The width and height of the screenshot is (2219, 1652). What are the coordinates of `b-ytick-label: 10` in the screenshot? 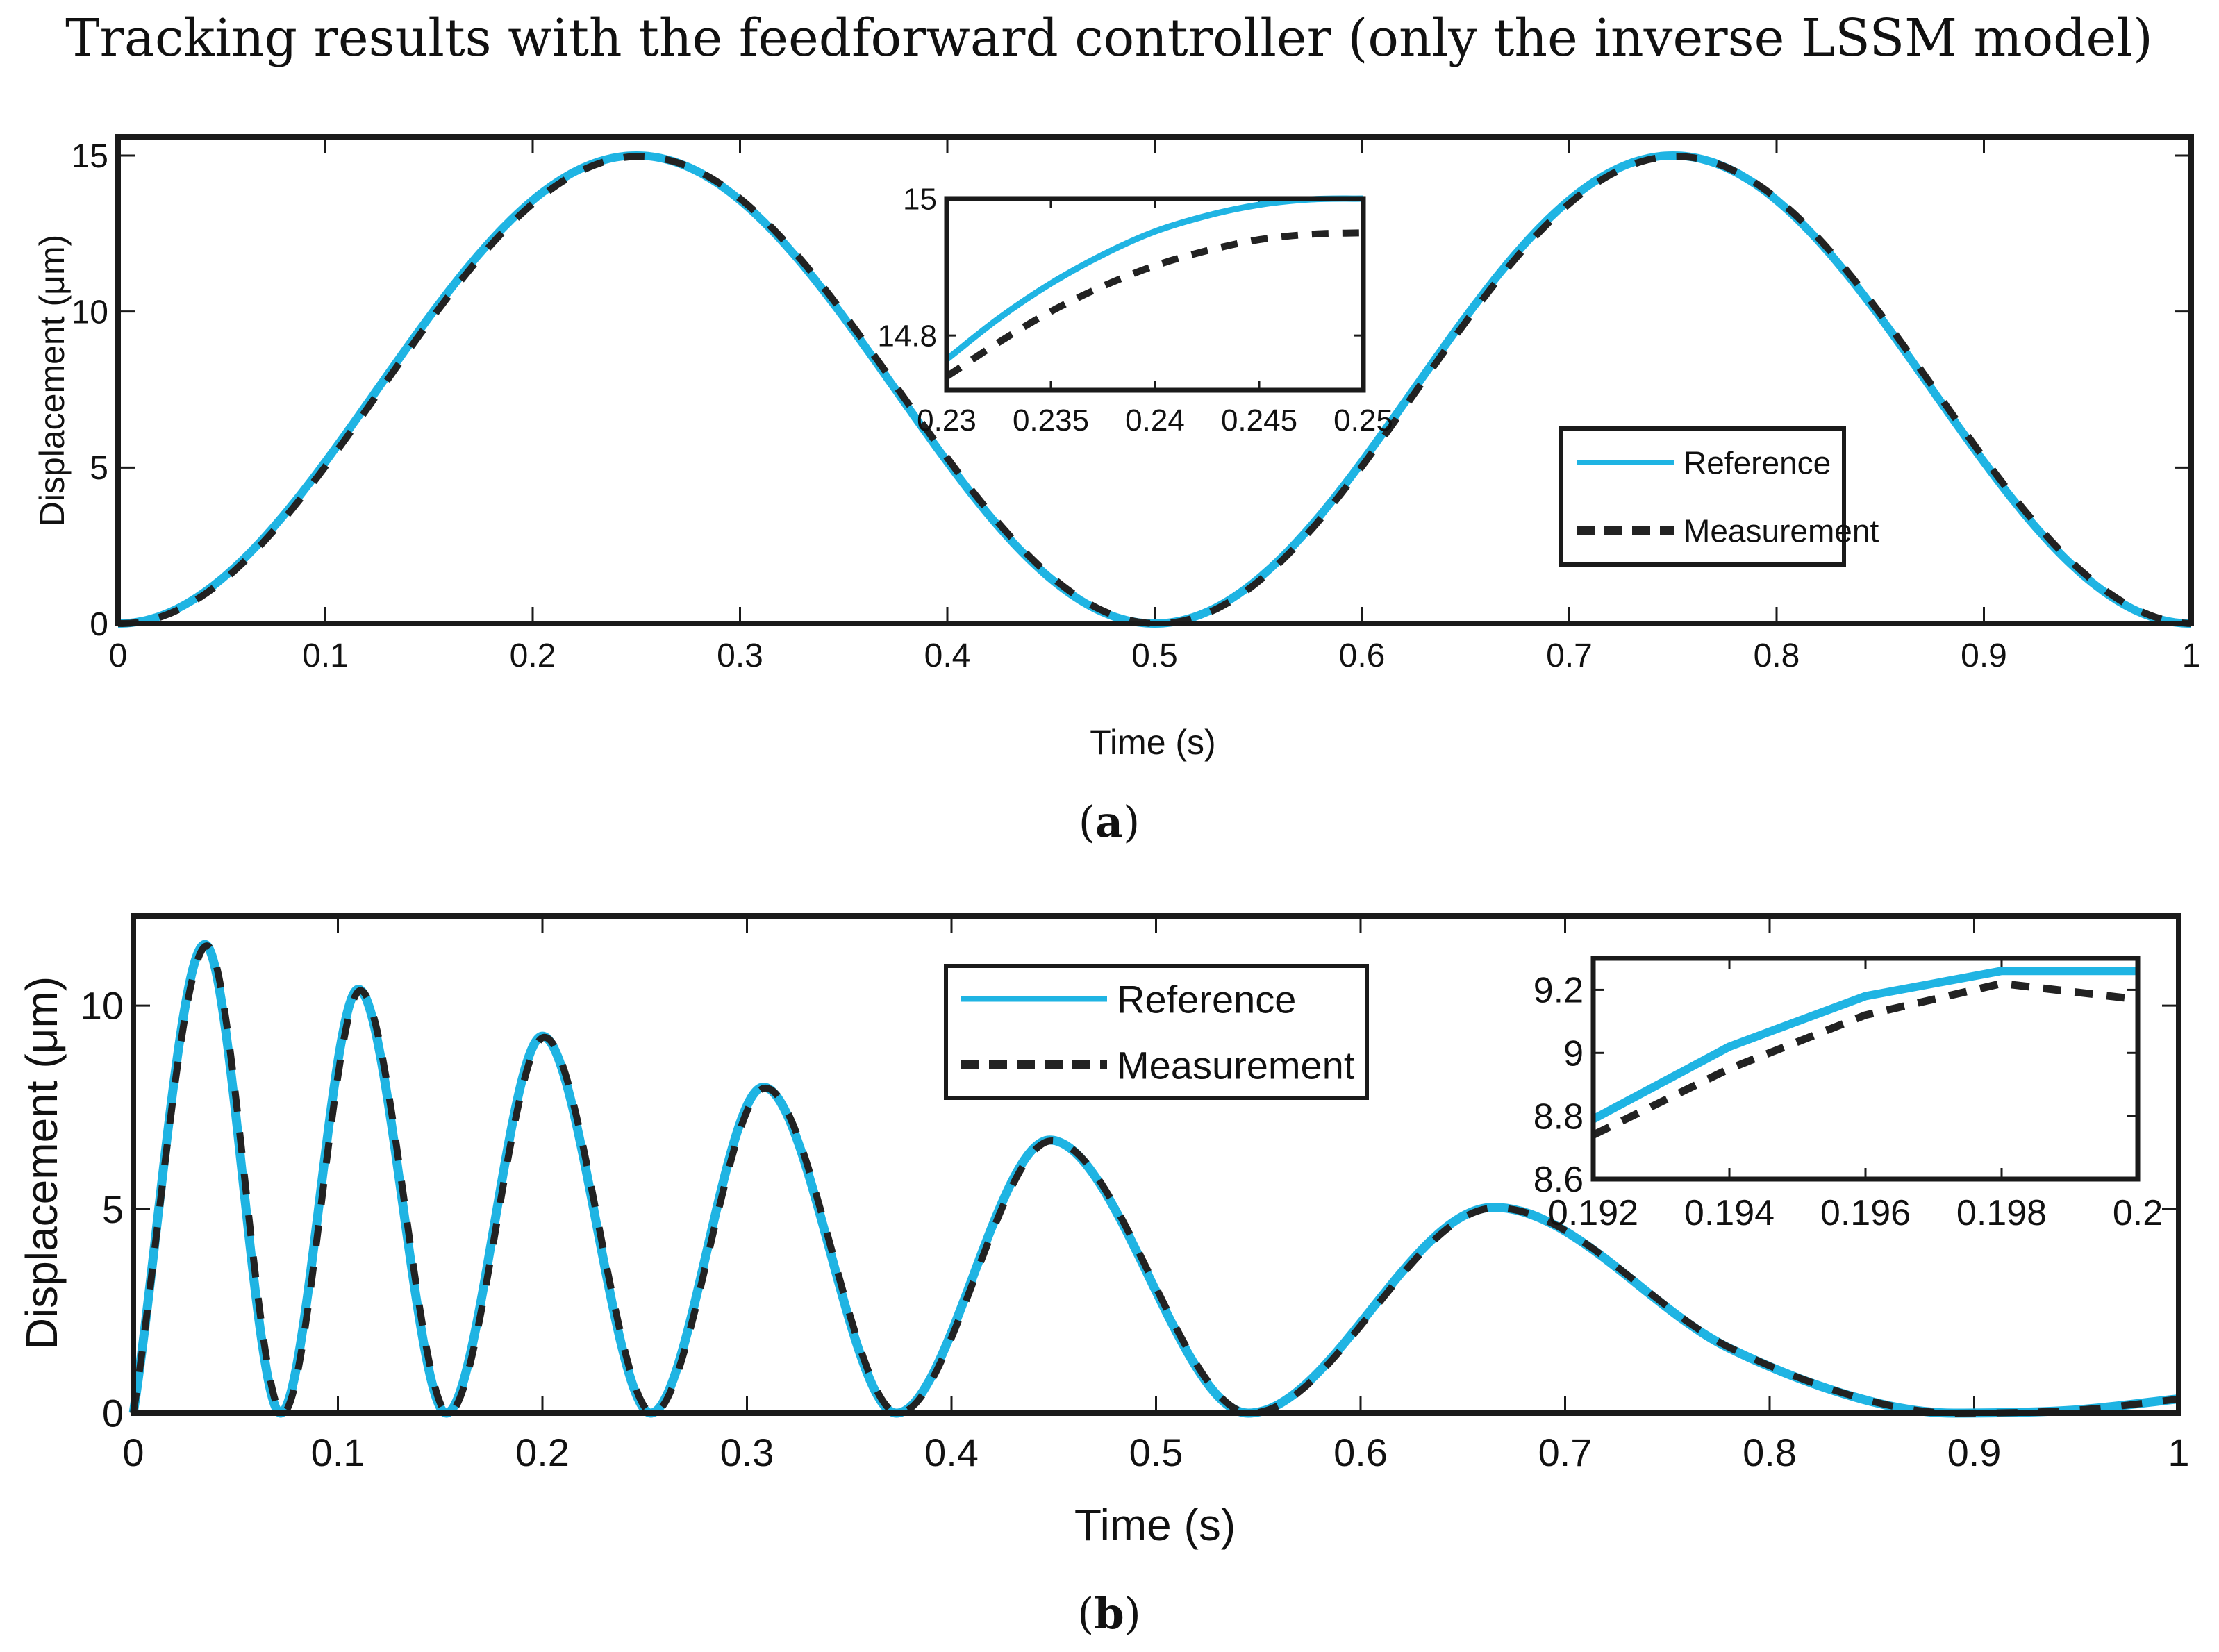 It's located at (103, 1006).